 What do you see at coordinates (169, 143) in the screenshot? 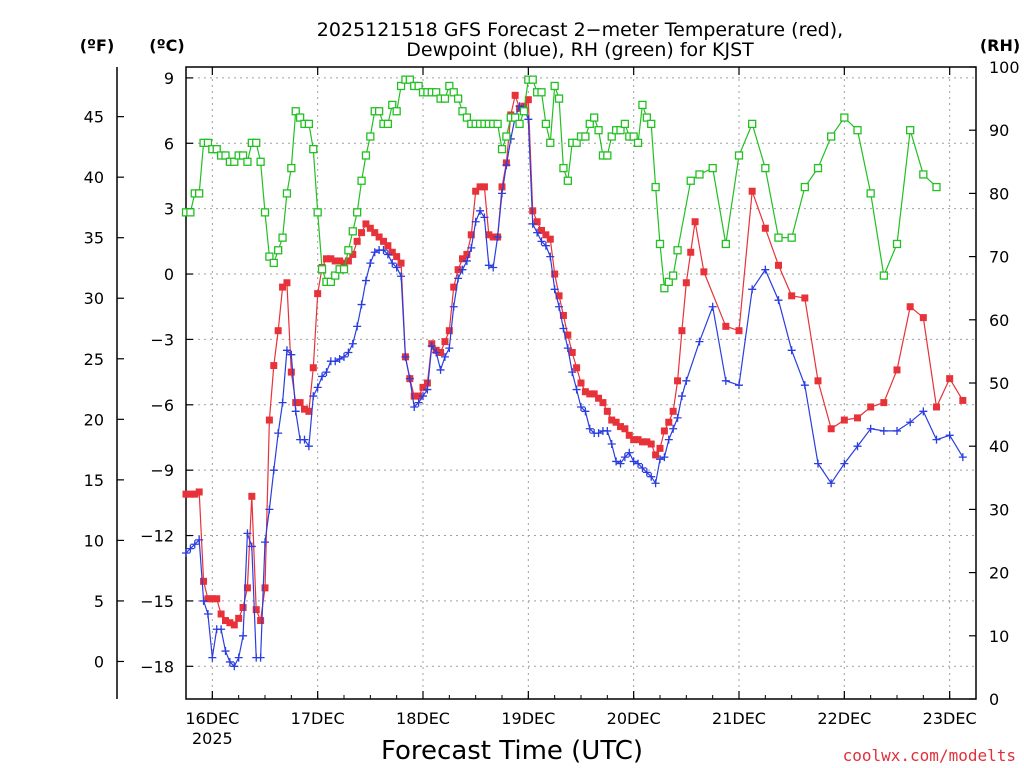
I see `celsius-tick-label: 6` at bounding box center [169, 143].